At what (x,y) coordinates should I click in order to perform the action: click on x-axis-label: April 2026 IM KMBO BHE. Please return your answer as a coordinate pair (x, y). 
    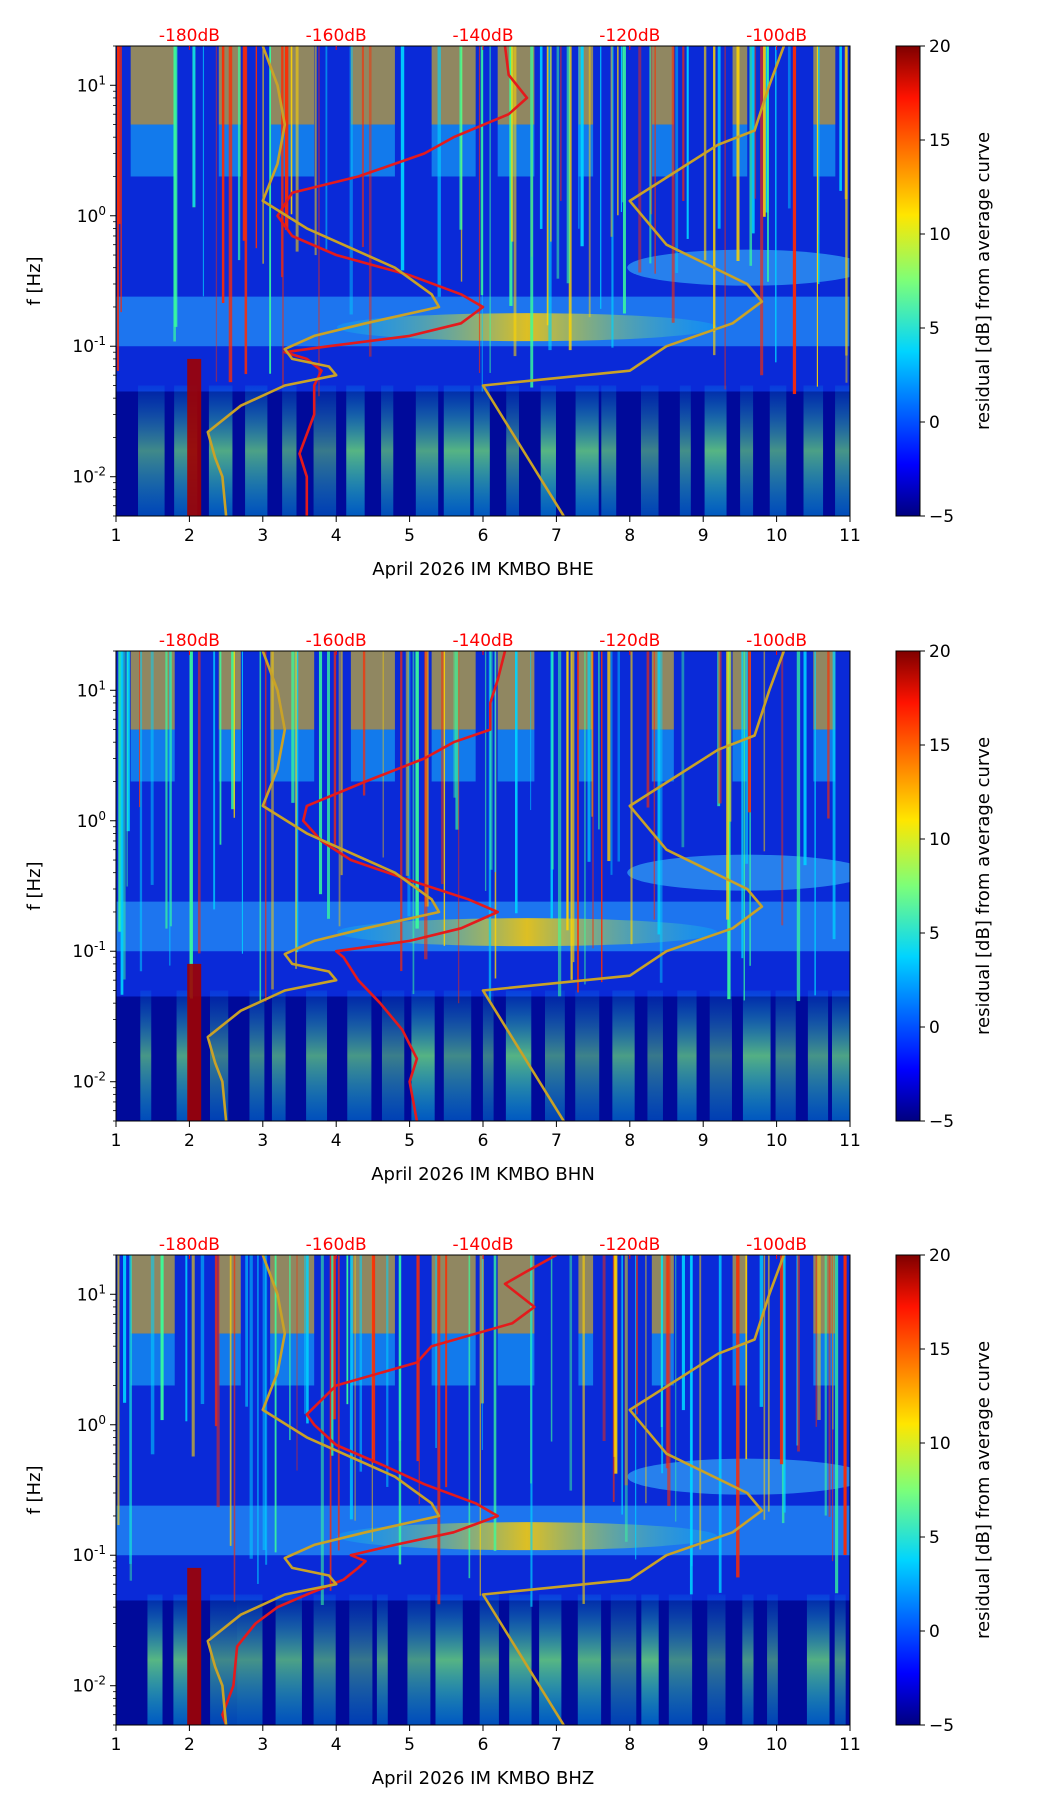
    Looking at the image, I should click on (482, 569).